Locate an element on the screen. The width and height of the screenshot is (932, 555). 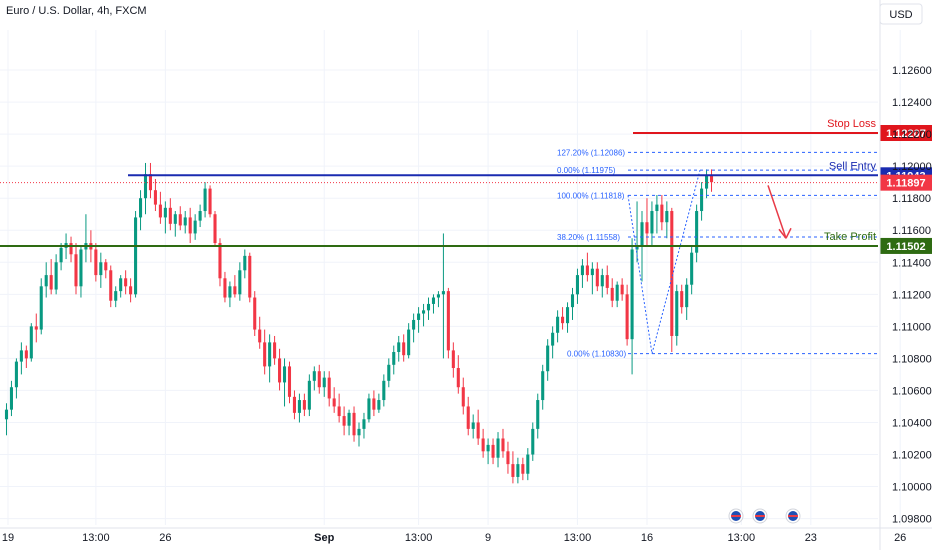
y-tick-label: 1.12600 is located at coordinates (912, 71).